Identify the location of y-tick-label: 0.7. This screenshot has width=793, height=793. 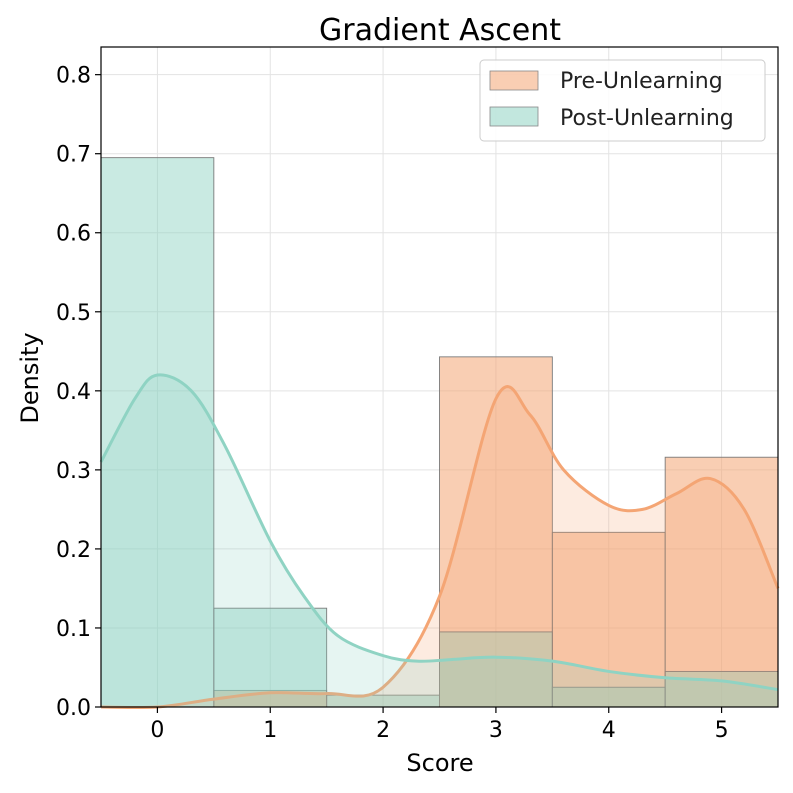
(73, 155).